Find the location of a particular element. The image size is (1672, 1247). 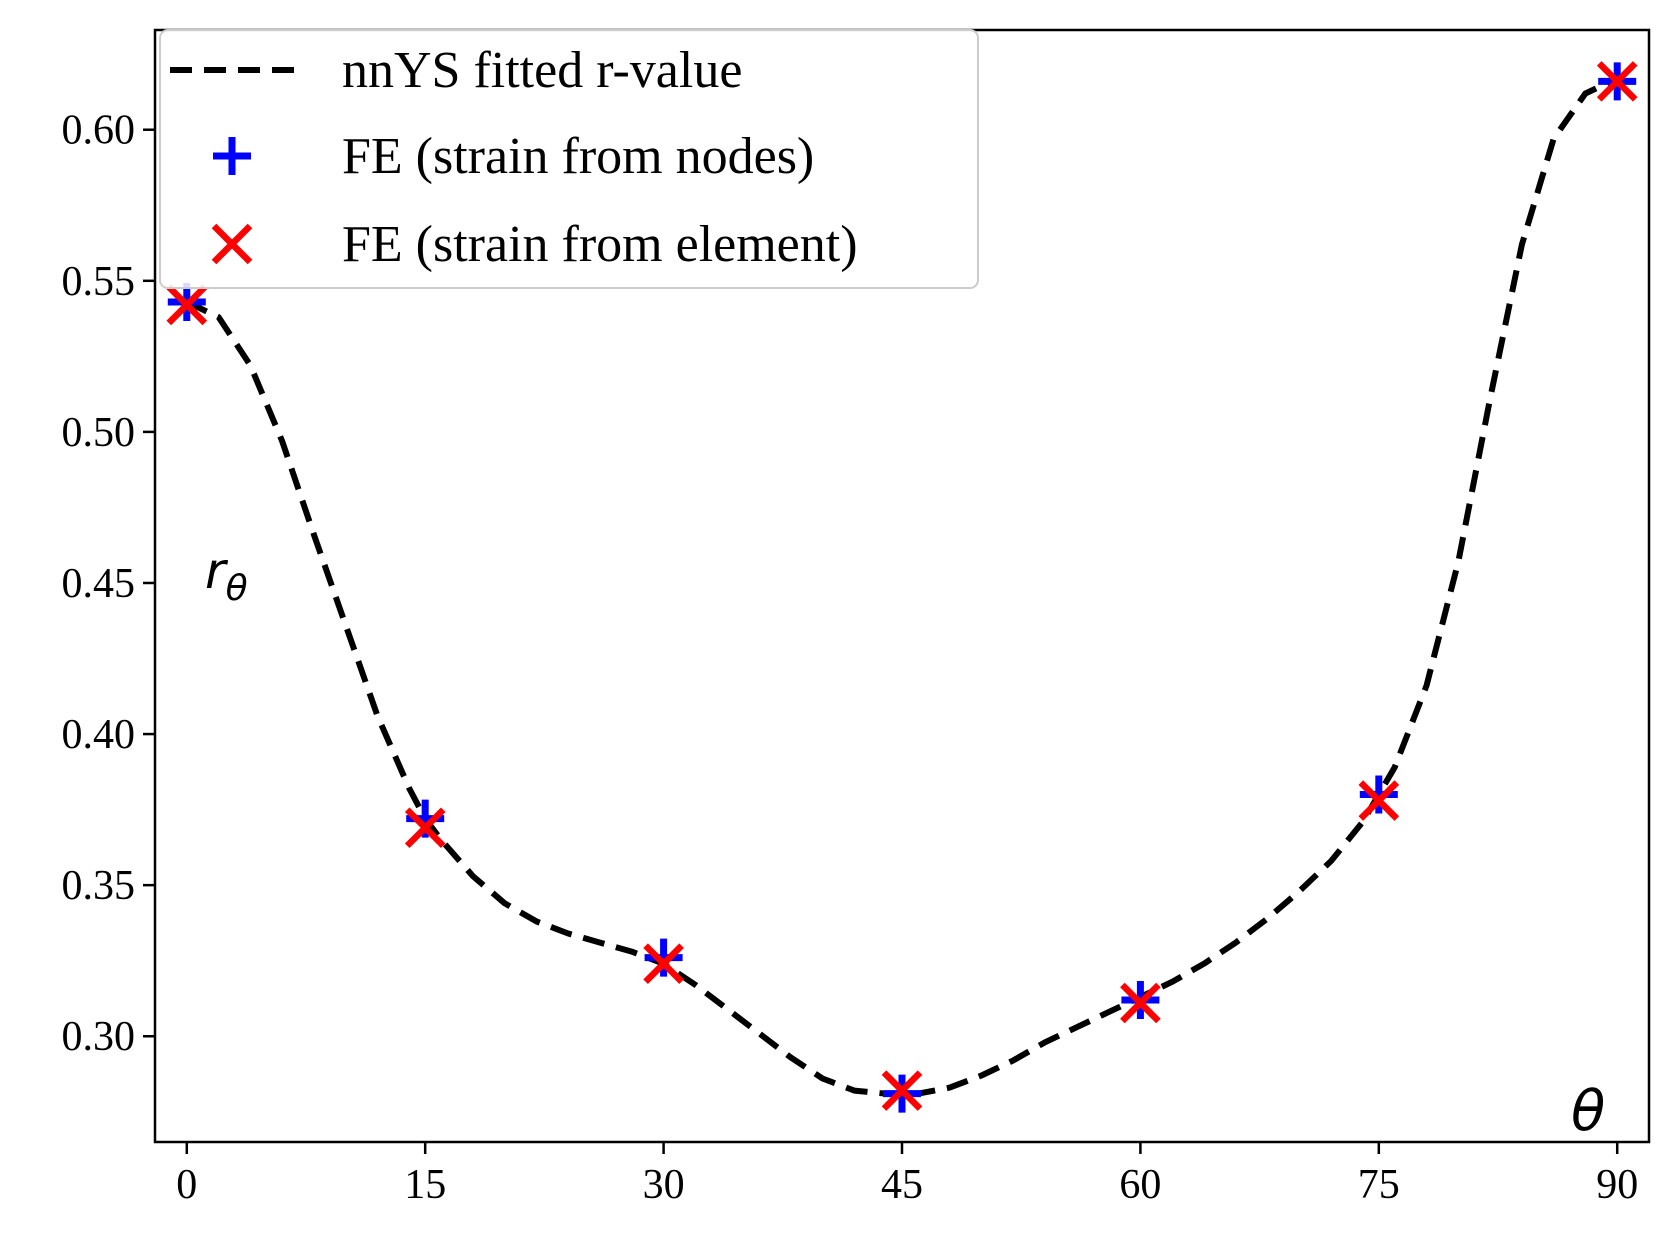

y-tick-label: 0.60 is located at coordinates (99, 131).